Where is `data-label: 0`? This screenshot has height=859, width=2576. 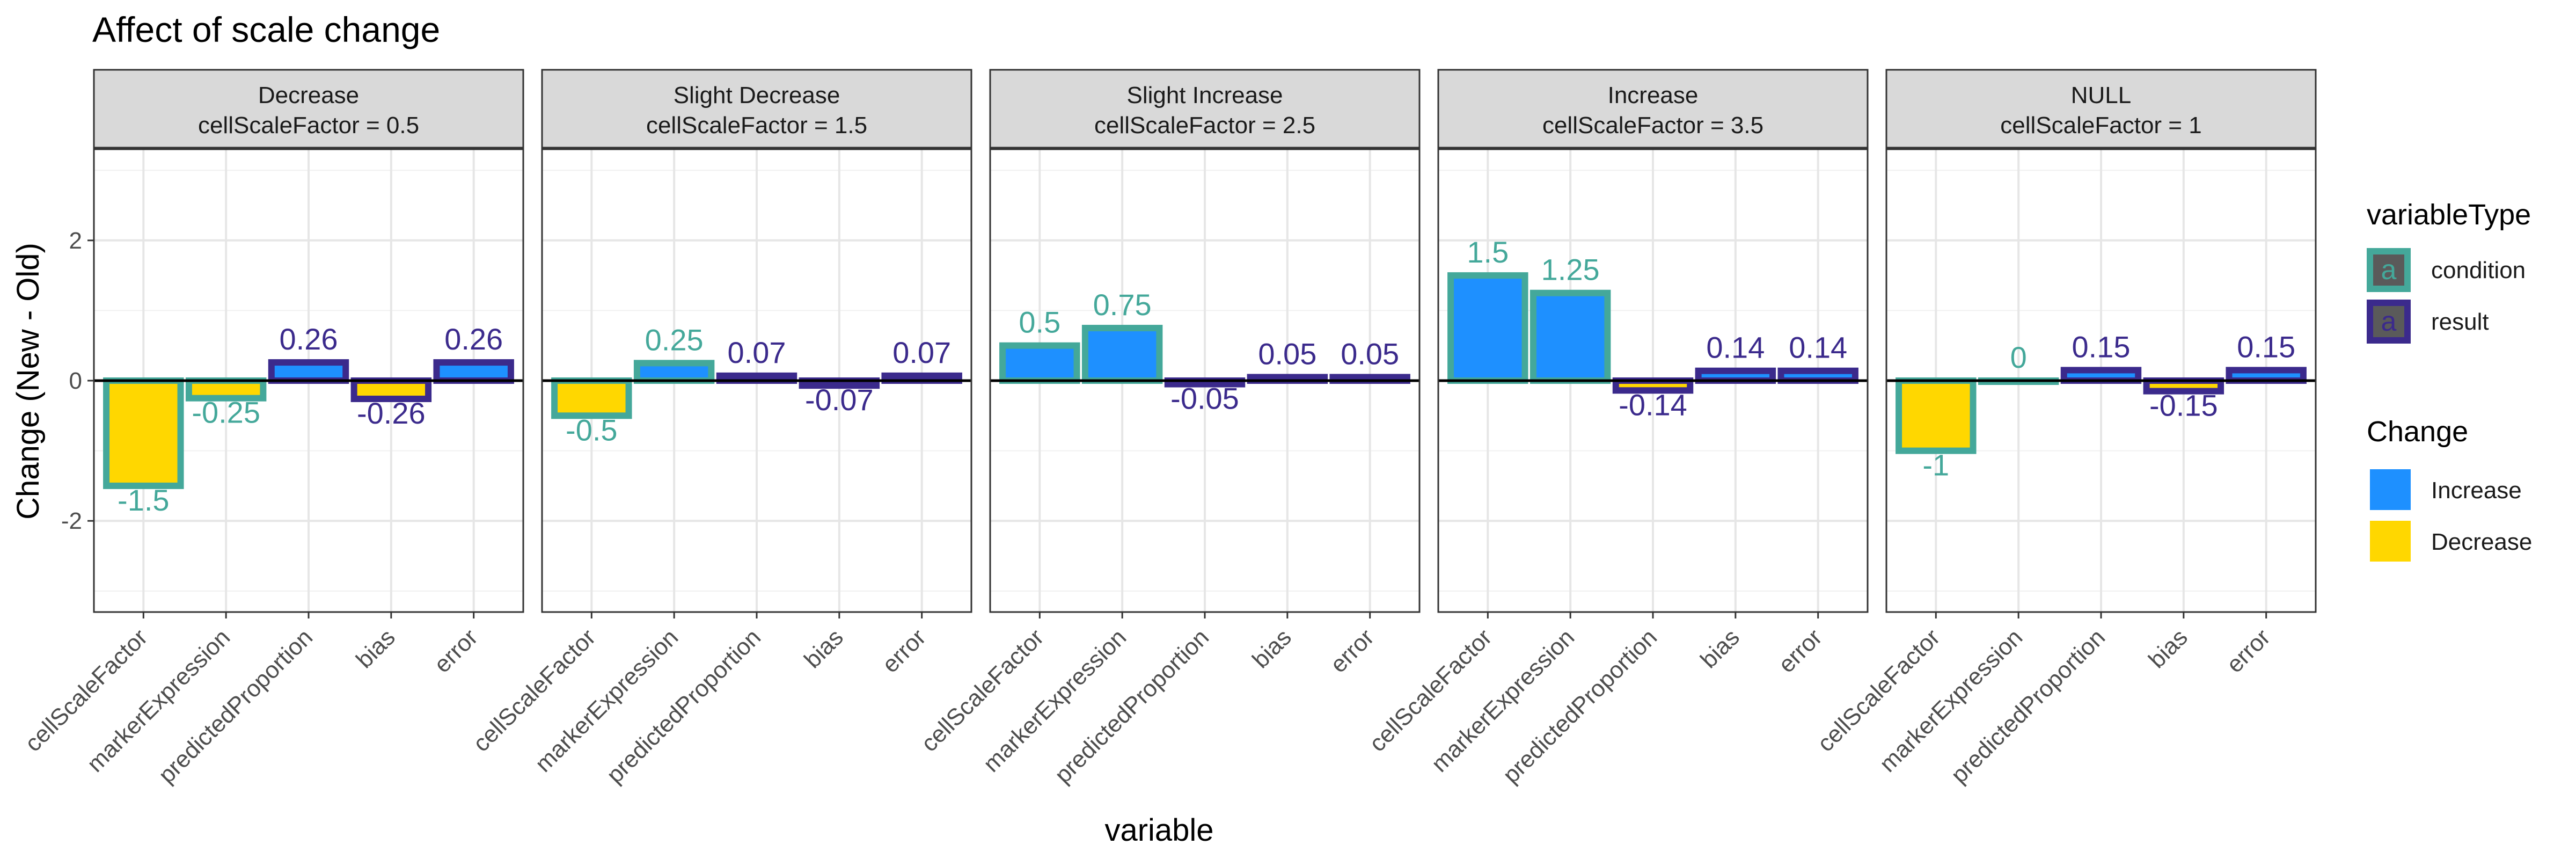
data-label: 0 is located at coordinates (2018, 357).